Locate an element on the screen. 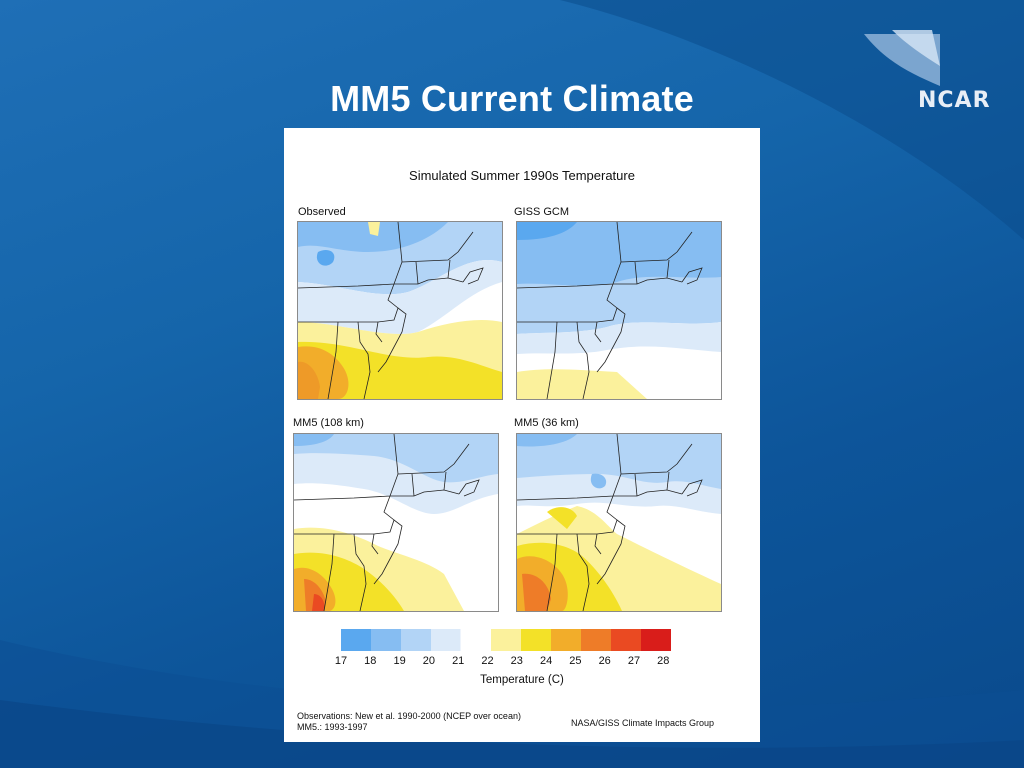 This screenshot has width=1024, height=768. legend-tick-label: 21 is located at coordinates (458, 661).